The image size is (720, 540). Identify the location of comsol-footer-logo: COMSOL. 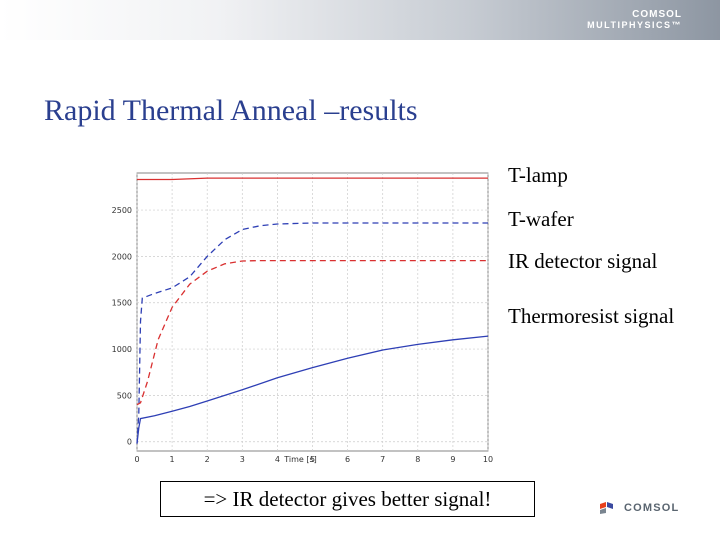
(645, 508).